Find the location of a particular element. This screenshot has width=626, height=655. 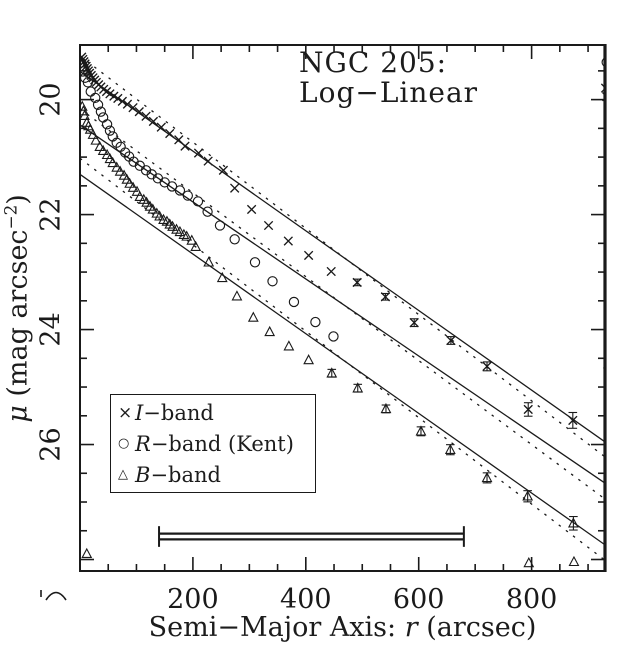

fit-range-bar is located at coordinates (311, 536).